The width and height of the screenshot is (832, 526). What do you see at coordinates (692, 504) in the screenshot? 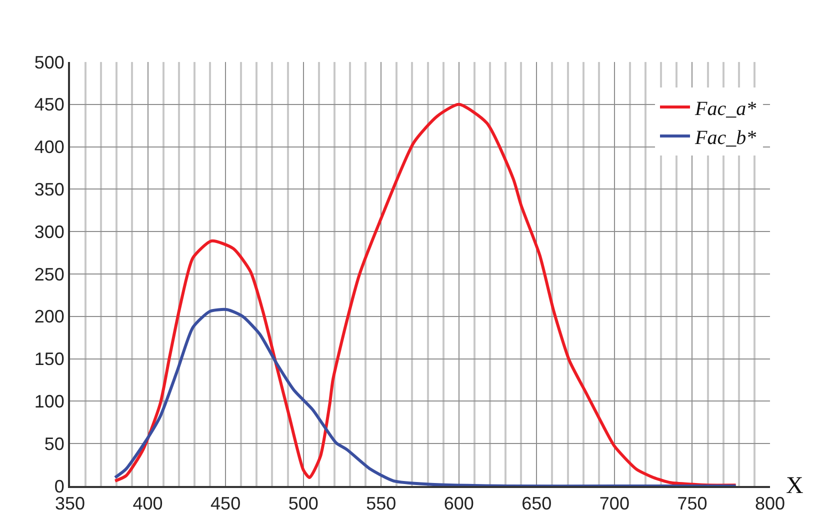
I see `x-tick-label: 750` at bounding box center [692, 504].